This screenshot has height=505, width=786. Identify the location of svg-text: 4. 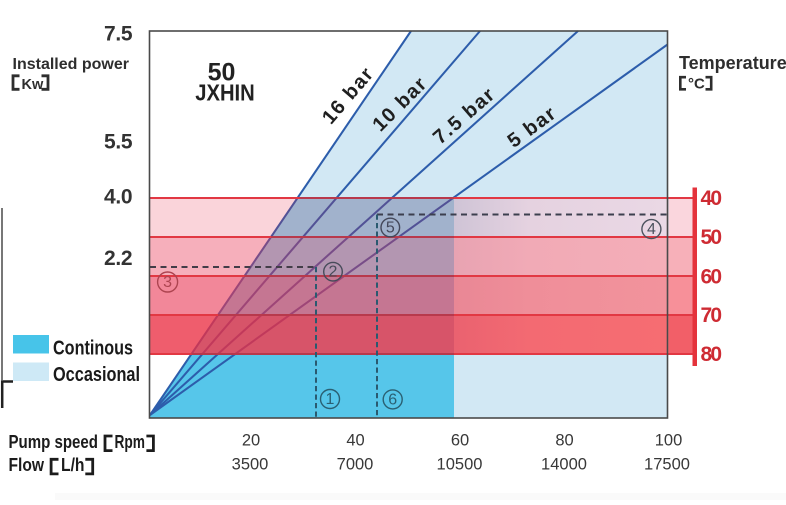
(651, 229).